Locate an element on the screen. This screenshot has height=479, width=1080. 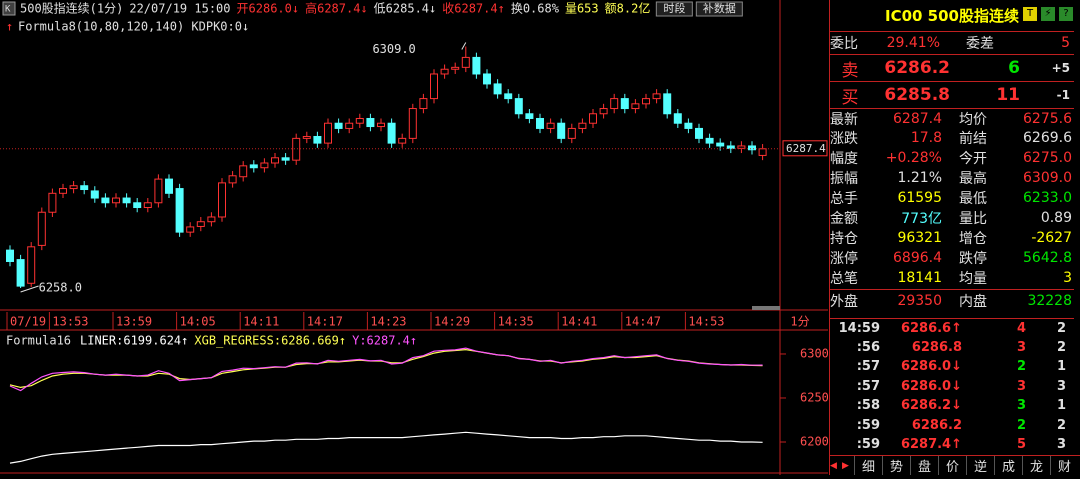
quote-row: 最新 6287.4 均价 6275.6 is located at coordinates (952, 118).